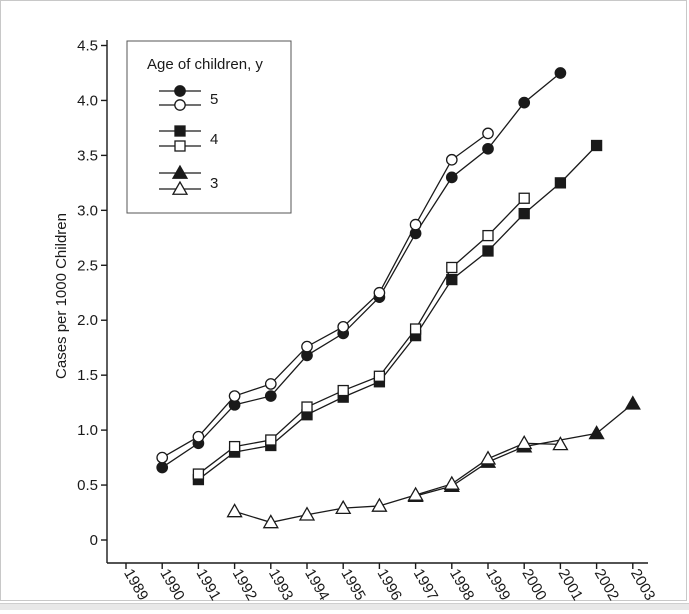 The width and height of the screenshot is (689, 614). I want to click on y-tick-label: 4.0, so click(87, 100).